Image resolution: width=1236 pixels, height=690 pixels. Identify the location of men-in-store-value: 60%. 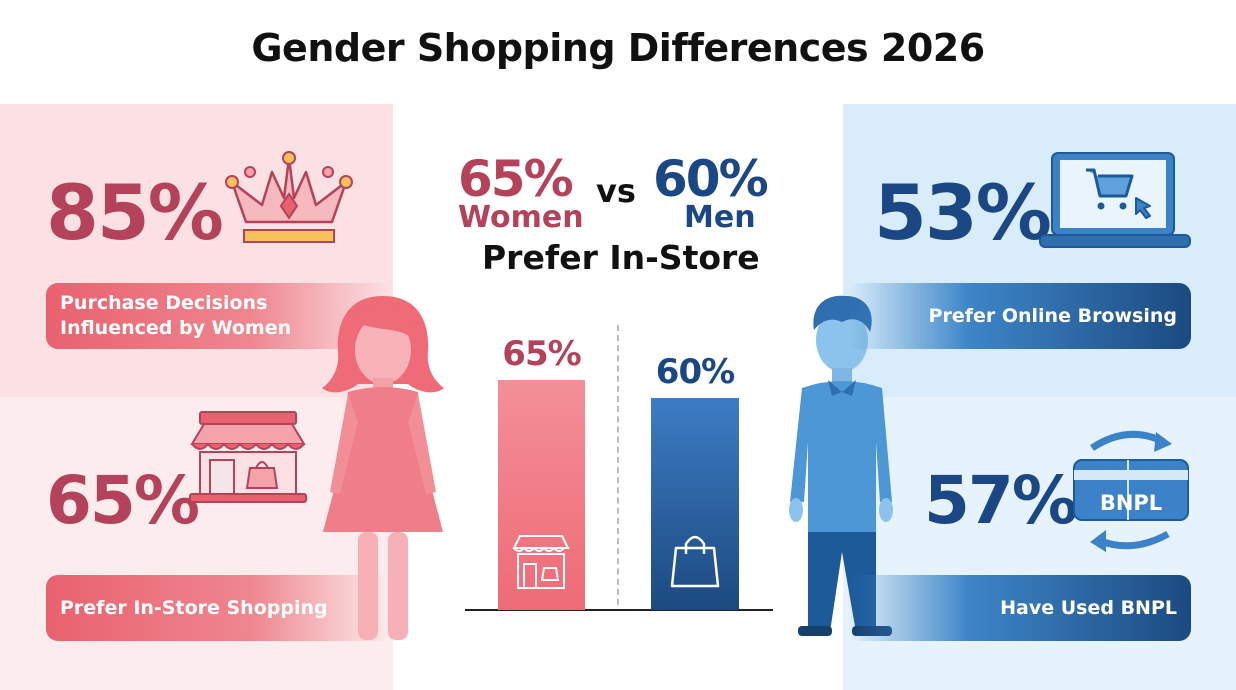
(711, 179).